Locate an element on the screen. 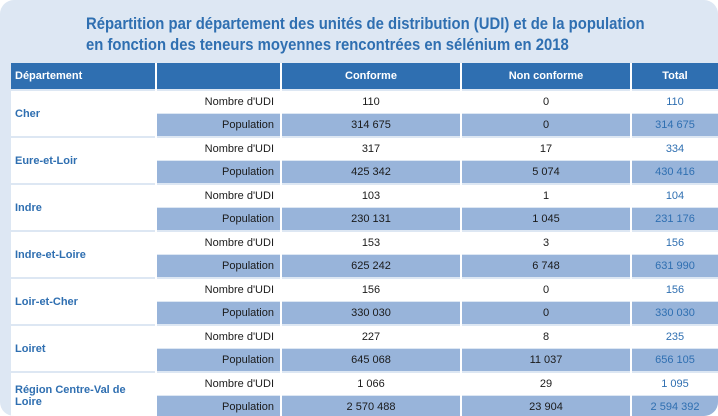 This screenshot has width=718, height=416. population-conforme: 425 342 is located at coordinates (371, 172).